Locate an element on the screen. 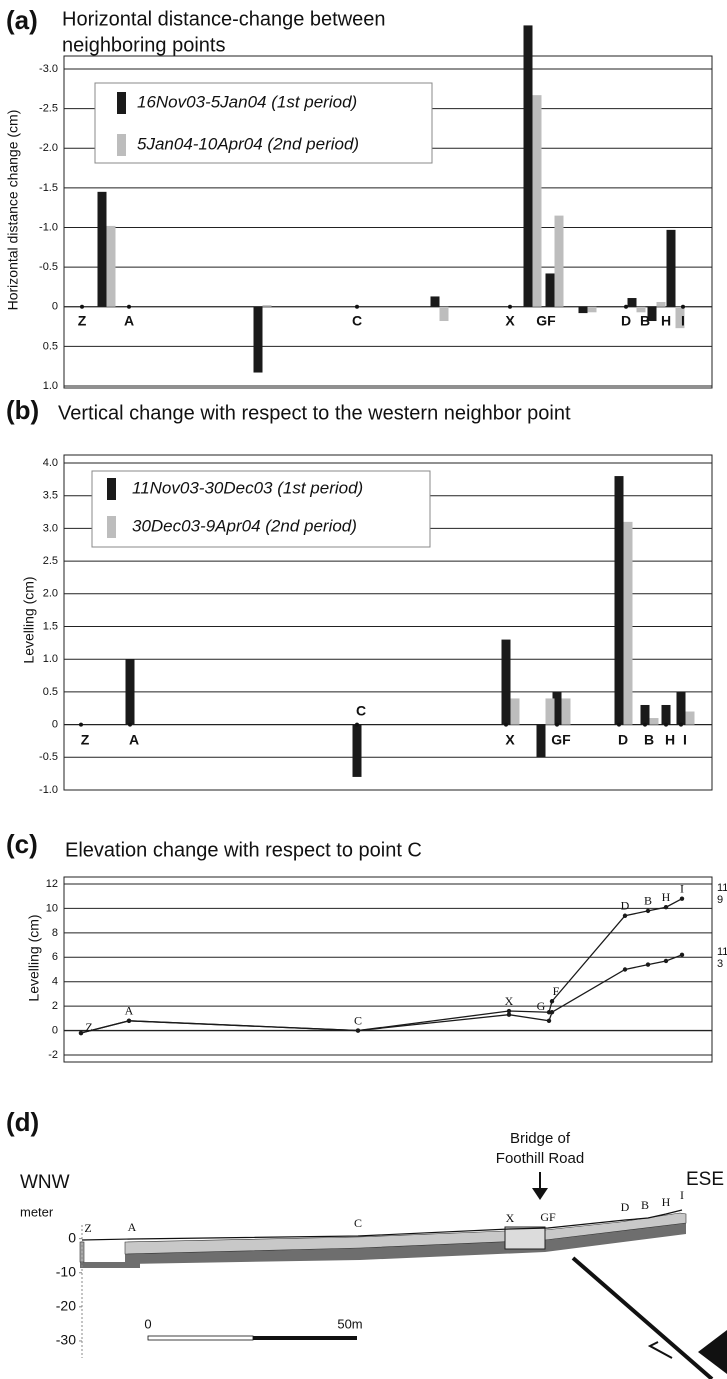  y-tick-label: -10 is located at coordinates (66, 1271).